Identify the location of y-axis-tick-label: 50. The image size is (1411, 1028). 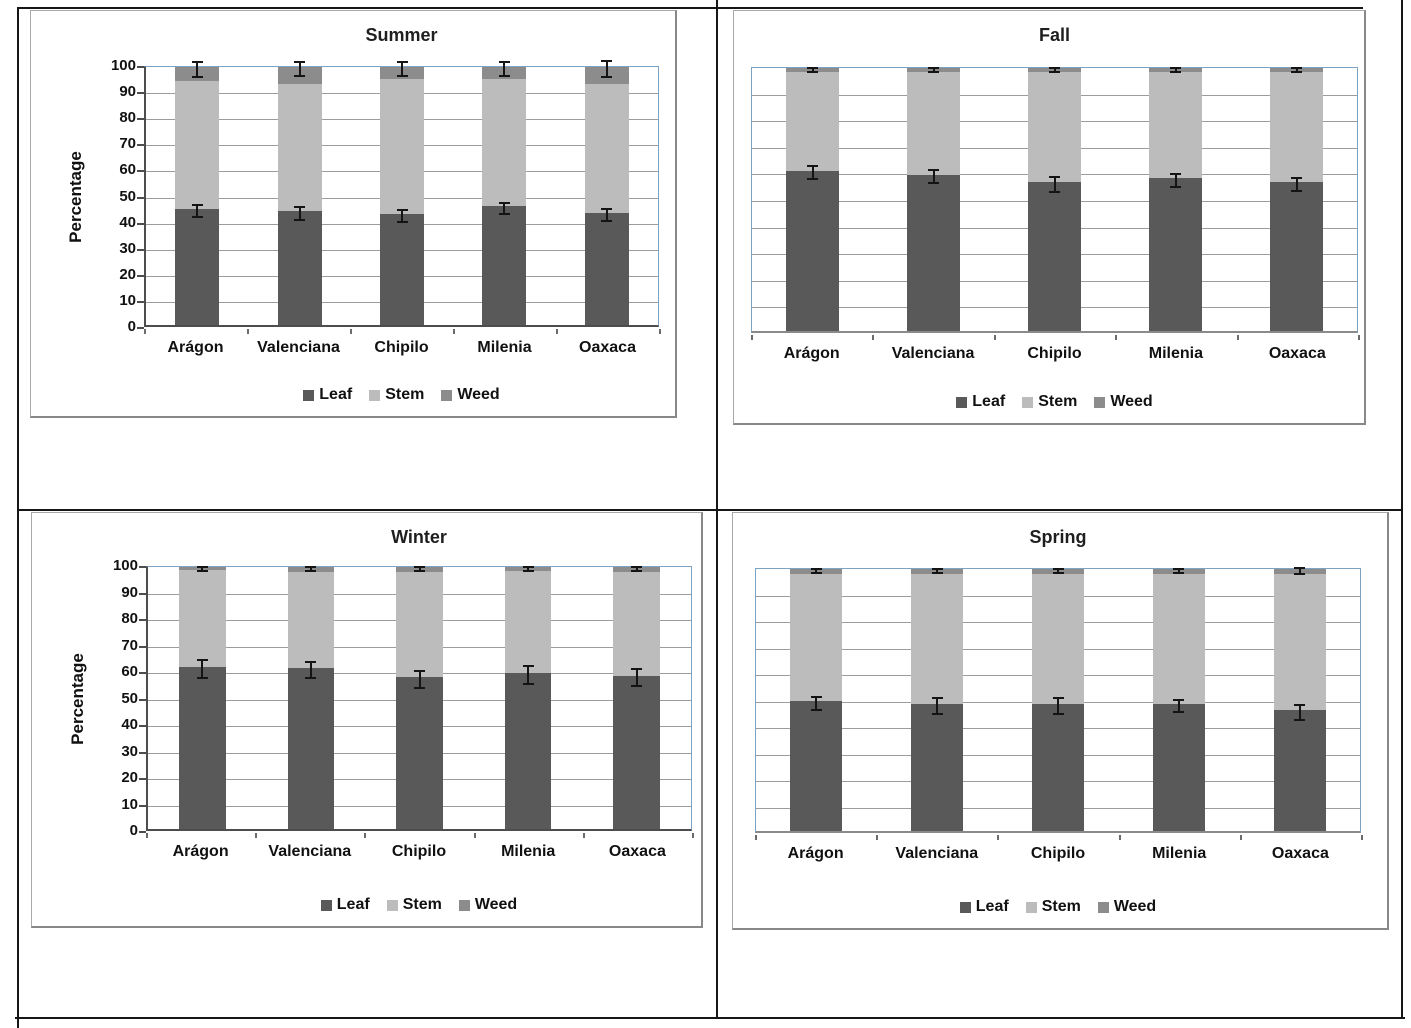
(127, 196).